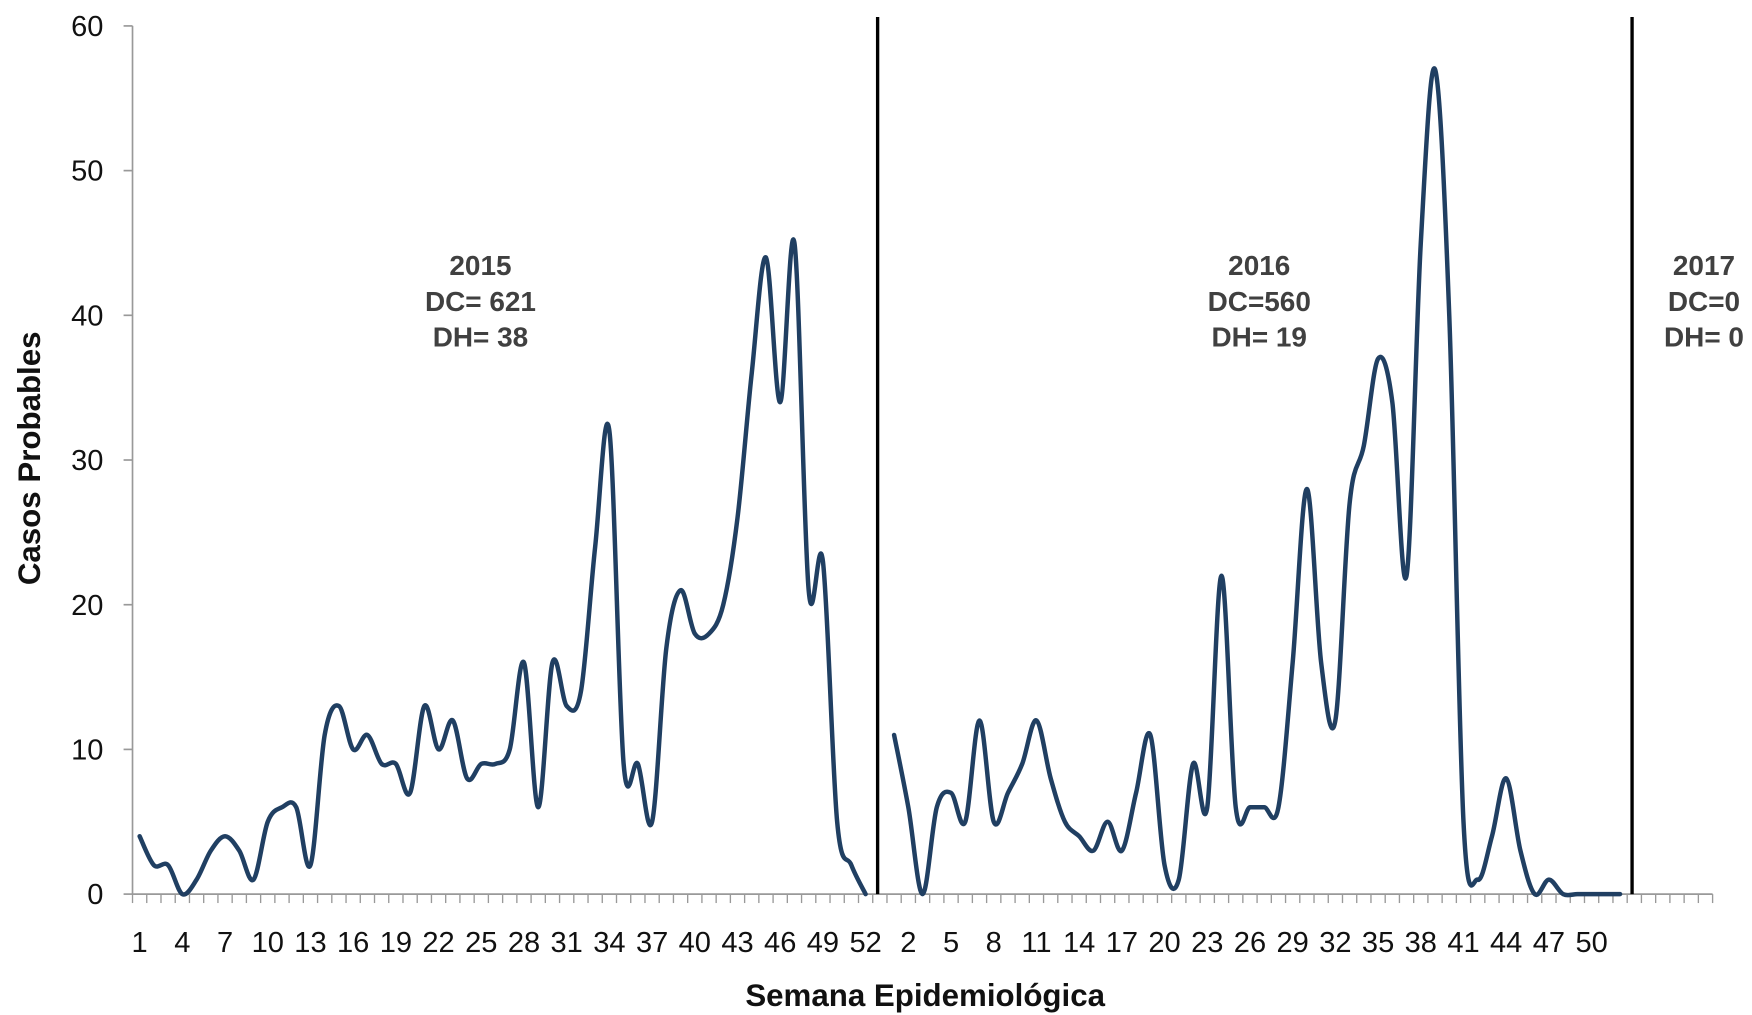  Describe the element at coordinates (1079, 943) in the screenshot. I see `x-tick-label: 14` at that location.